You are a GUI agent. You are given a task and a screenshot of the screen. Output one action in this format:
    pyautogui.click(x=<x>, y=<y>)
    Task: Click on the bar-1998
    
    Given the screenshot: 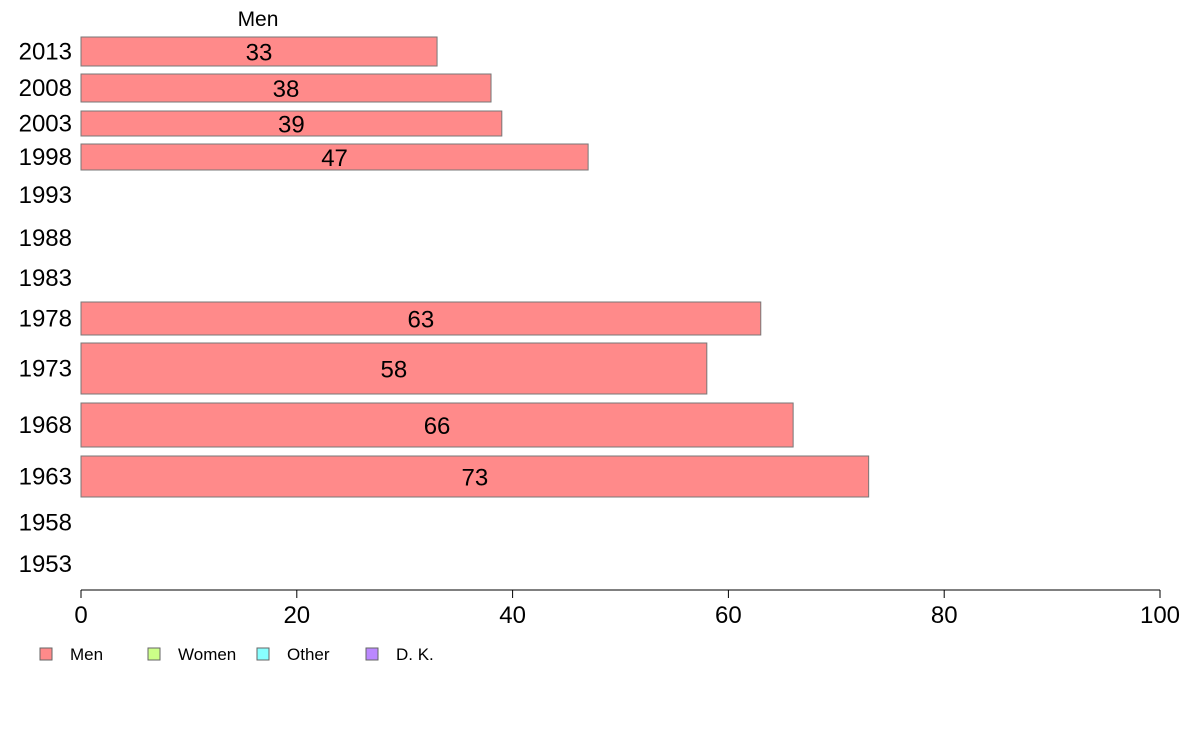 What is the action you would take?
    pyautogui.click(x=334, y=157)
    